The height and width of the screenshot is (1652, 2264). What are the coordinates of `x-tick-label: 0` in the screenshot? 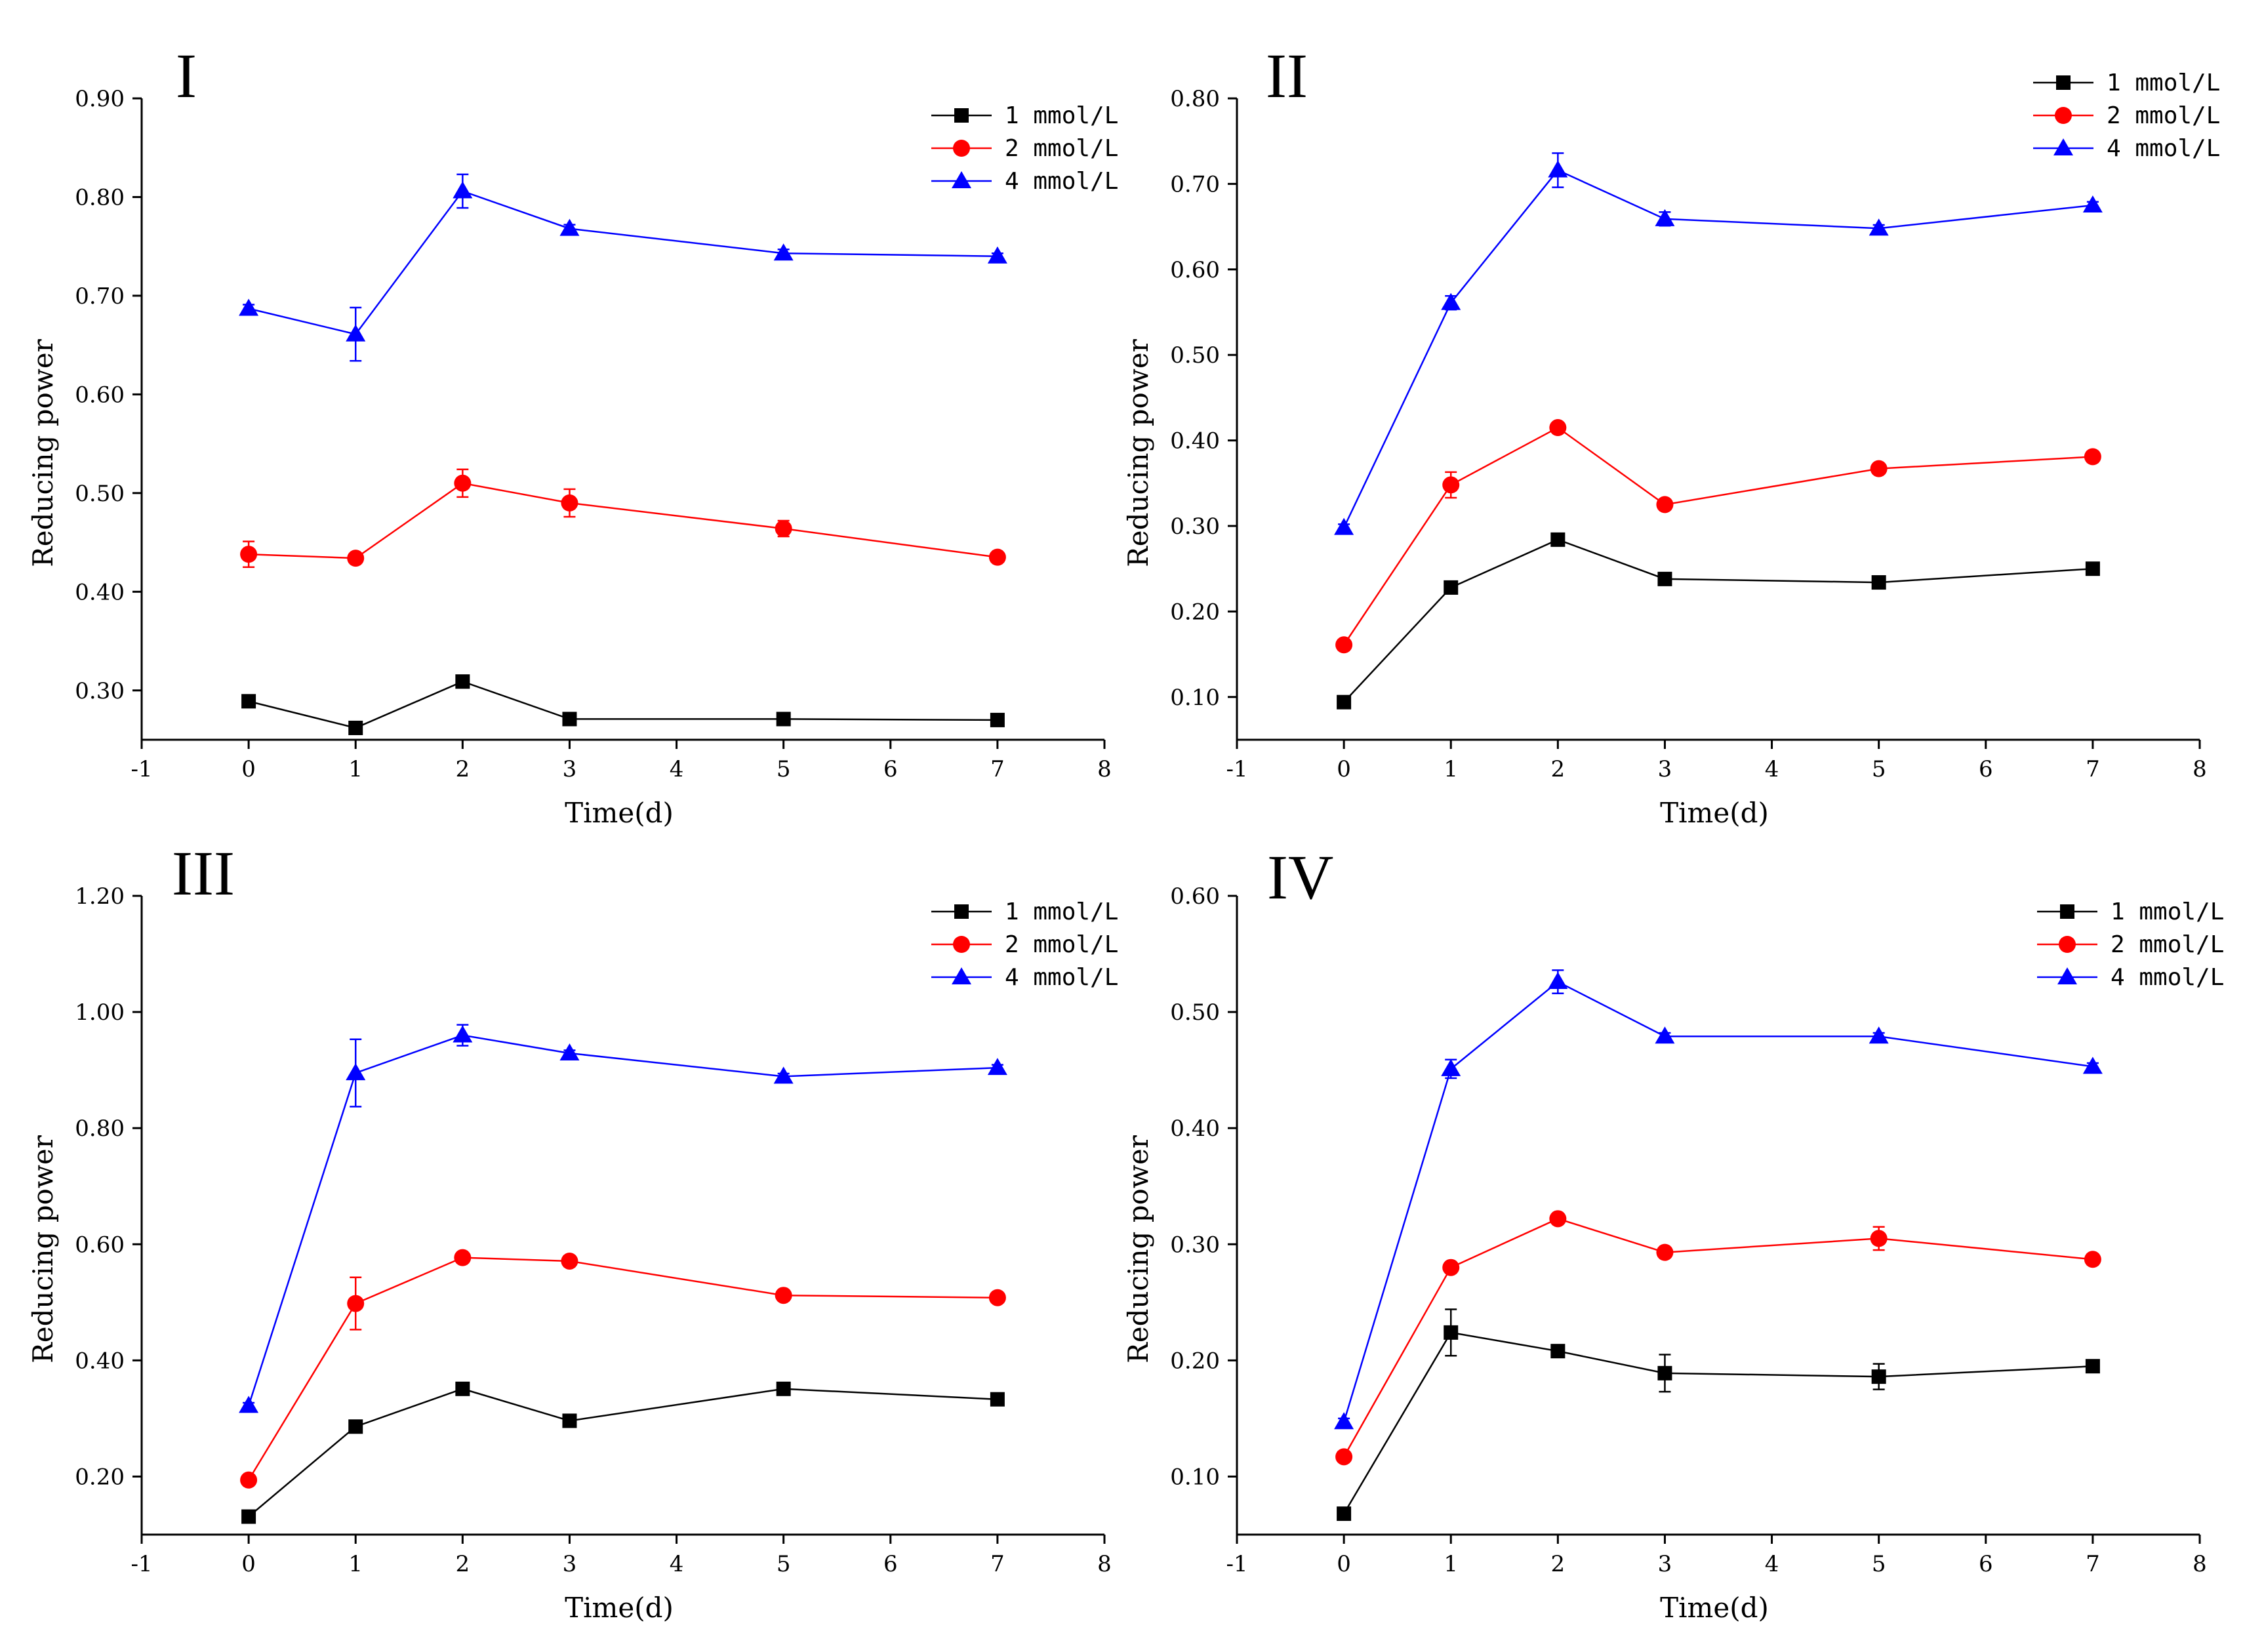 It's located at (1344, 1564).